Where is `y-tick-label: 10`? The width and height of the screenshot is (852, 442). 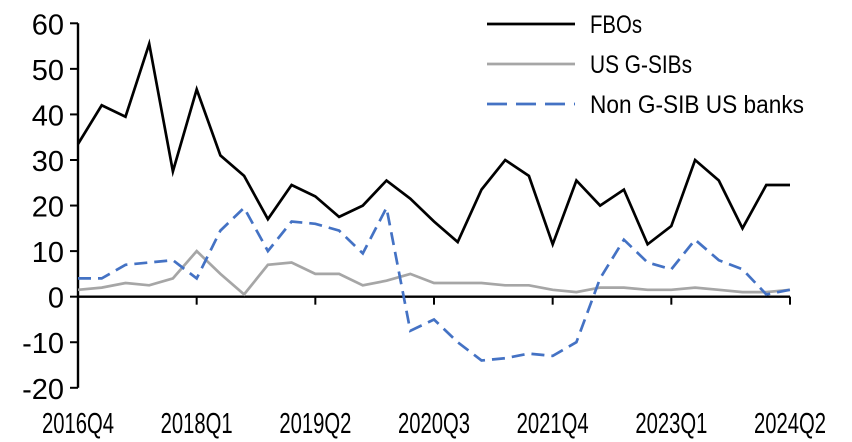 y-tick-label: 10 is located at coordinates (48, 253).